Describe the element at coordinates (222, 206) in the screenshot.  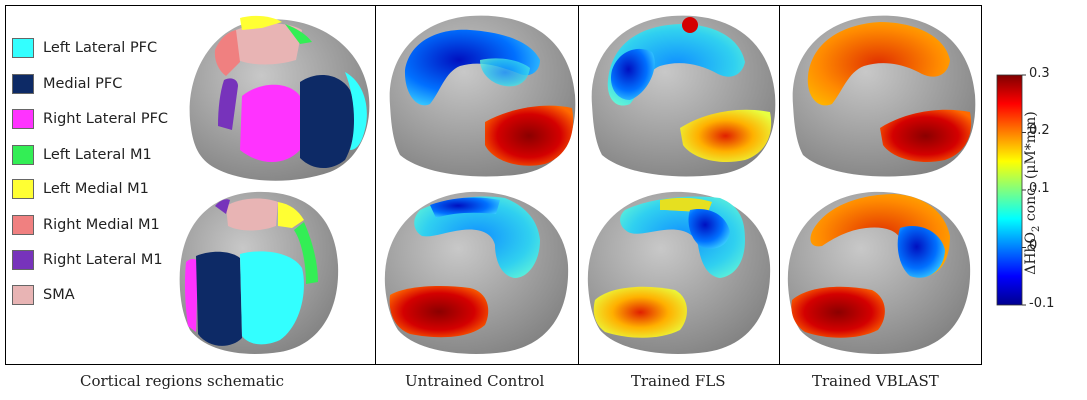
I see `region-right-lateral-m1-b` at that location.